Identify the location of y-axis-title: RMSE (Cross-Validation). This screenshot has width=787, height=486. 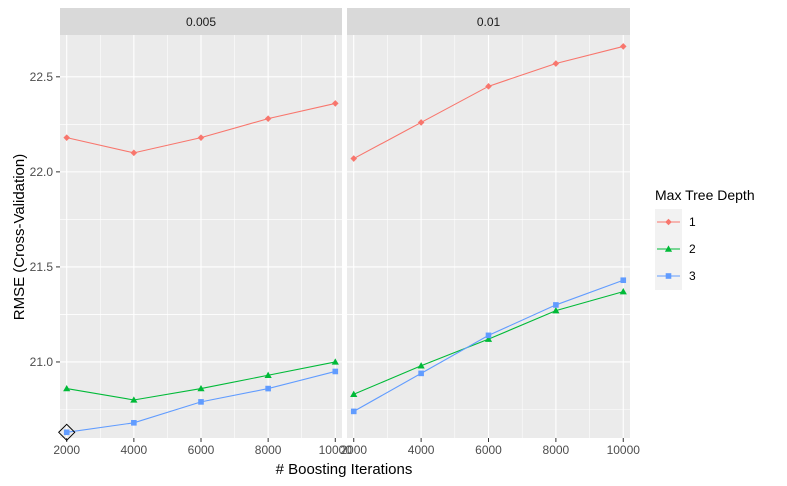
(19, 237).